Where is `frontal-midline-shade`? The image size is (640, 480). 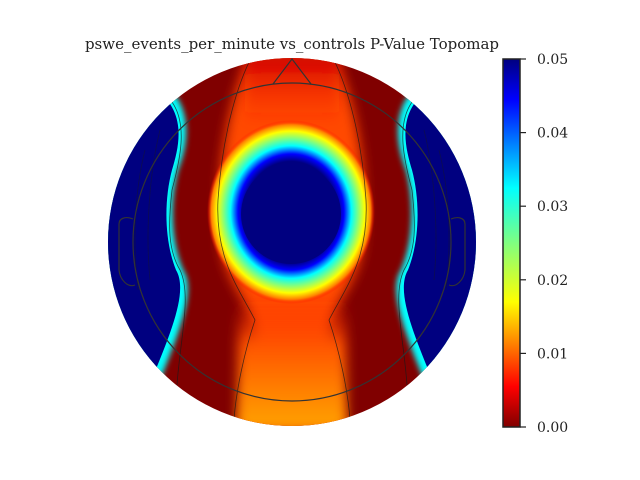
frontal-midline-shade is located at coordinates (292, 91).